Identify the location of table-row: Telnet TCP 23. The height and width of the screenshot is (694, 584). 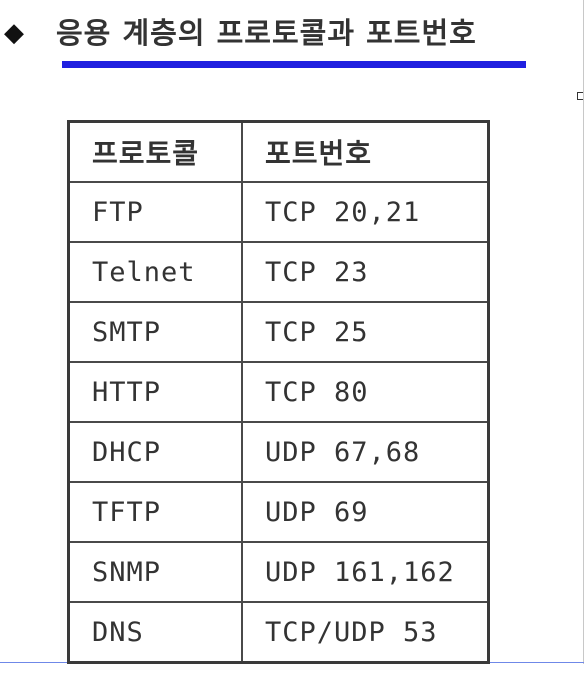
(278, 272).